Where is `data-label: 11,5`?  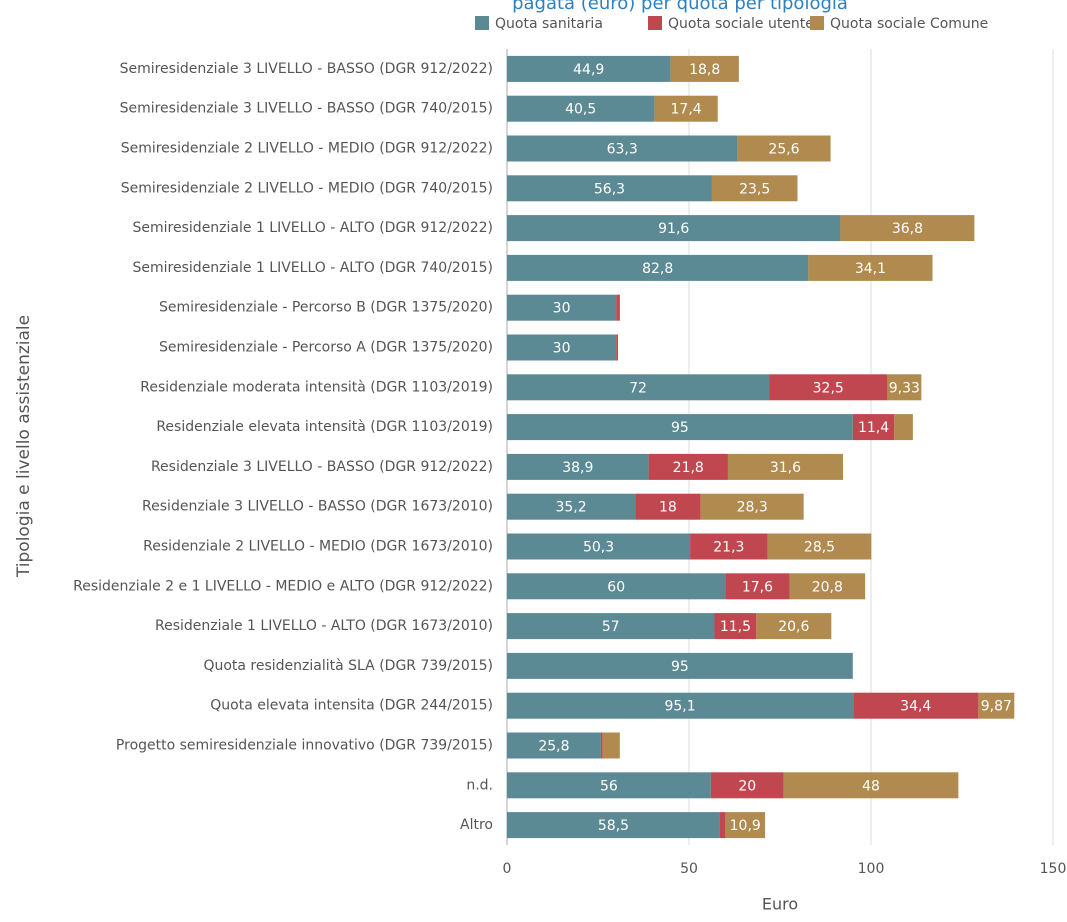 data-label: 11,5 is located at coordinates (735, 627).